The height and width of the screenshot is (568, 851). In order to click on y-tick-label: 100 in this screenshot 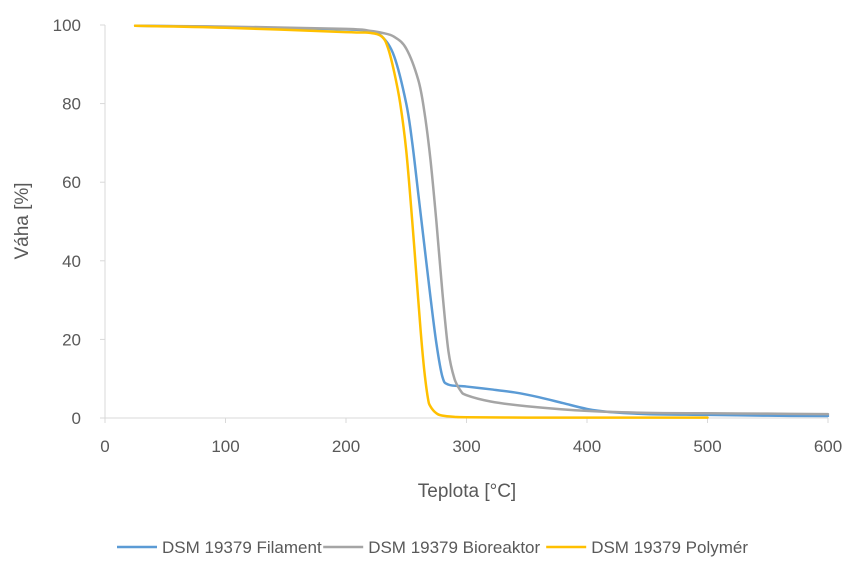, I will do `click(67, 25)`.